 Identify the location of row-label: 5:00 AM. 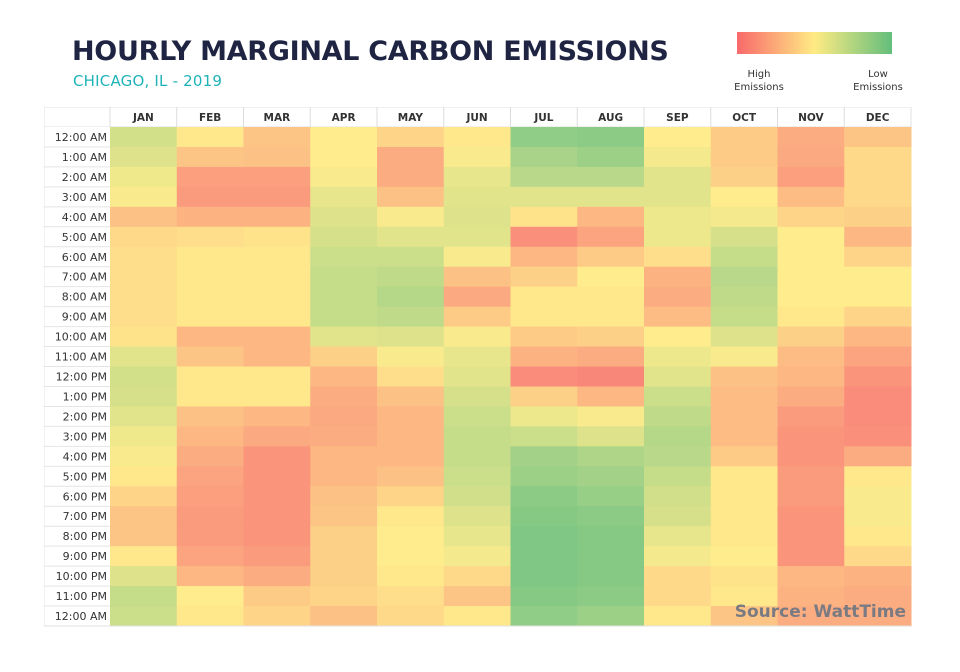
(84, 237).